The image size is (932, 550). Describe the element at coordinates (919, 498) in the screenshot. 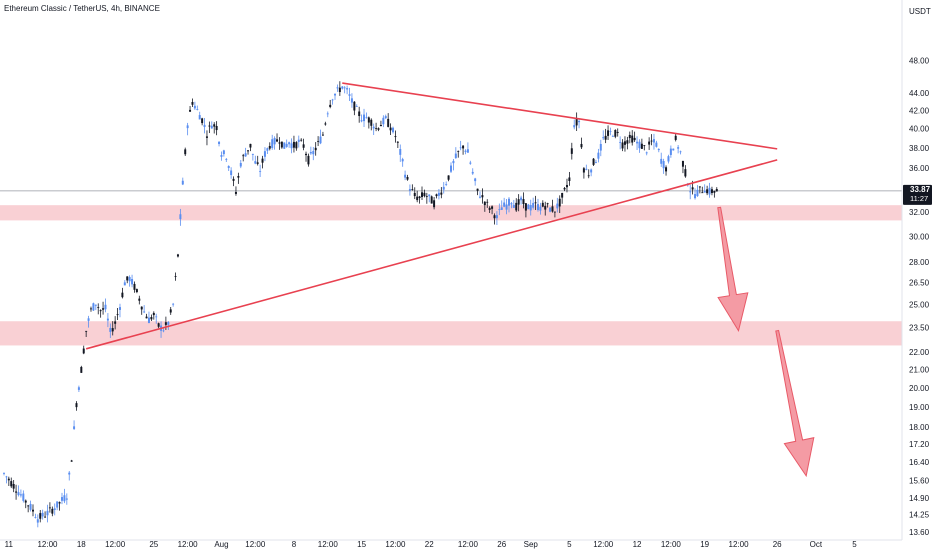

I see `price-tick-label: 14.90` at that location.